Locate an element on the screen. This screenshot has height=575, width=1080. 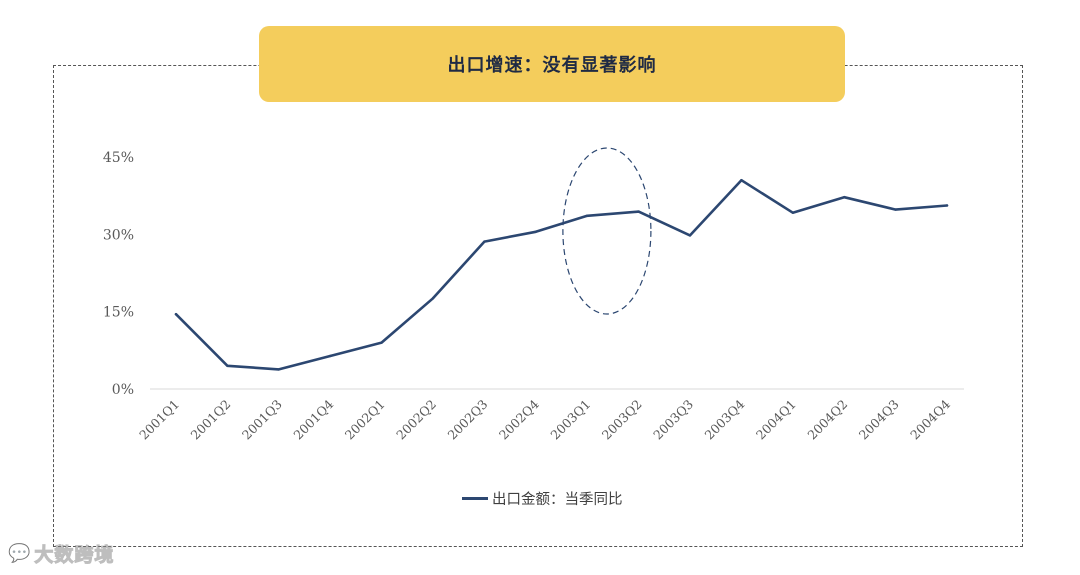
legend-line-swatch is located at coordinates (475, 498).